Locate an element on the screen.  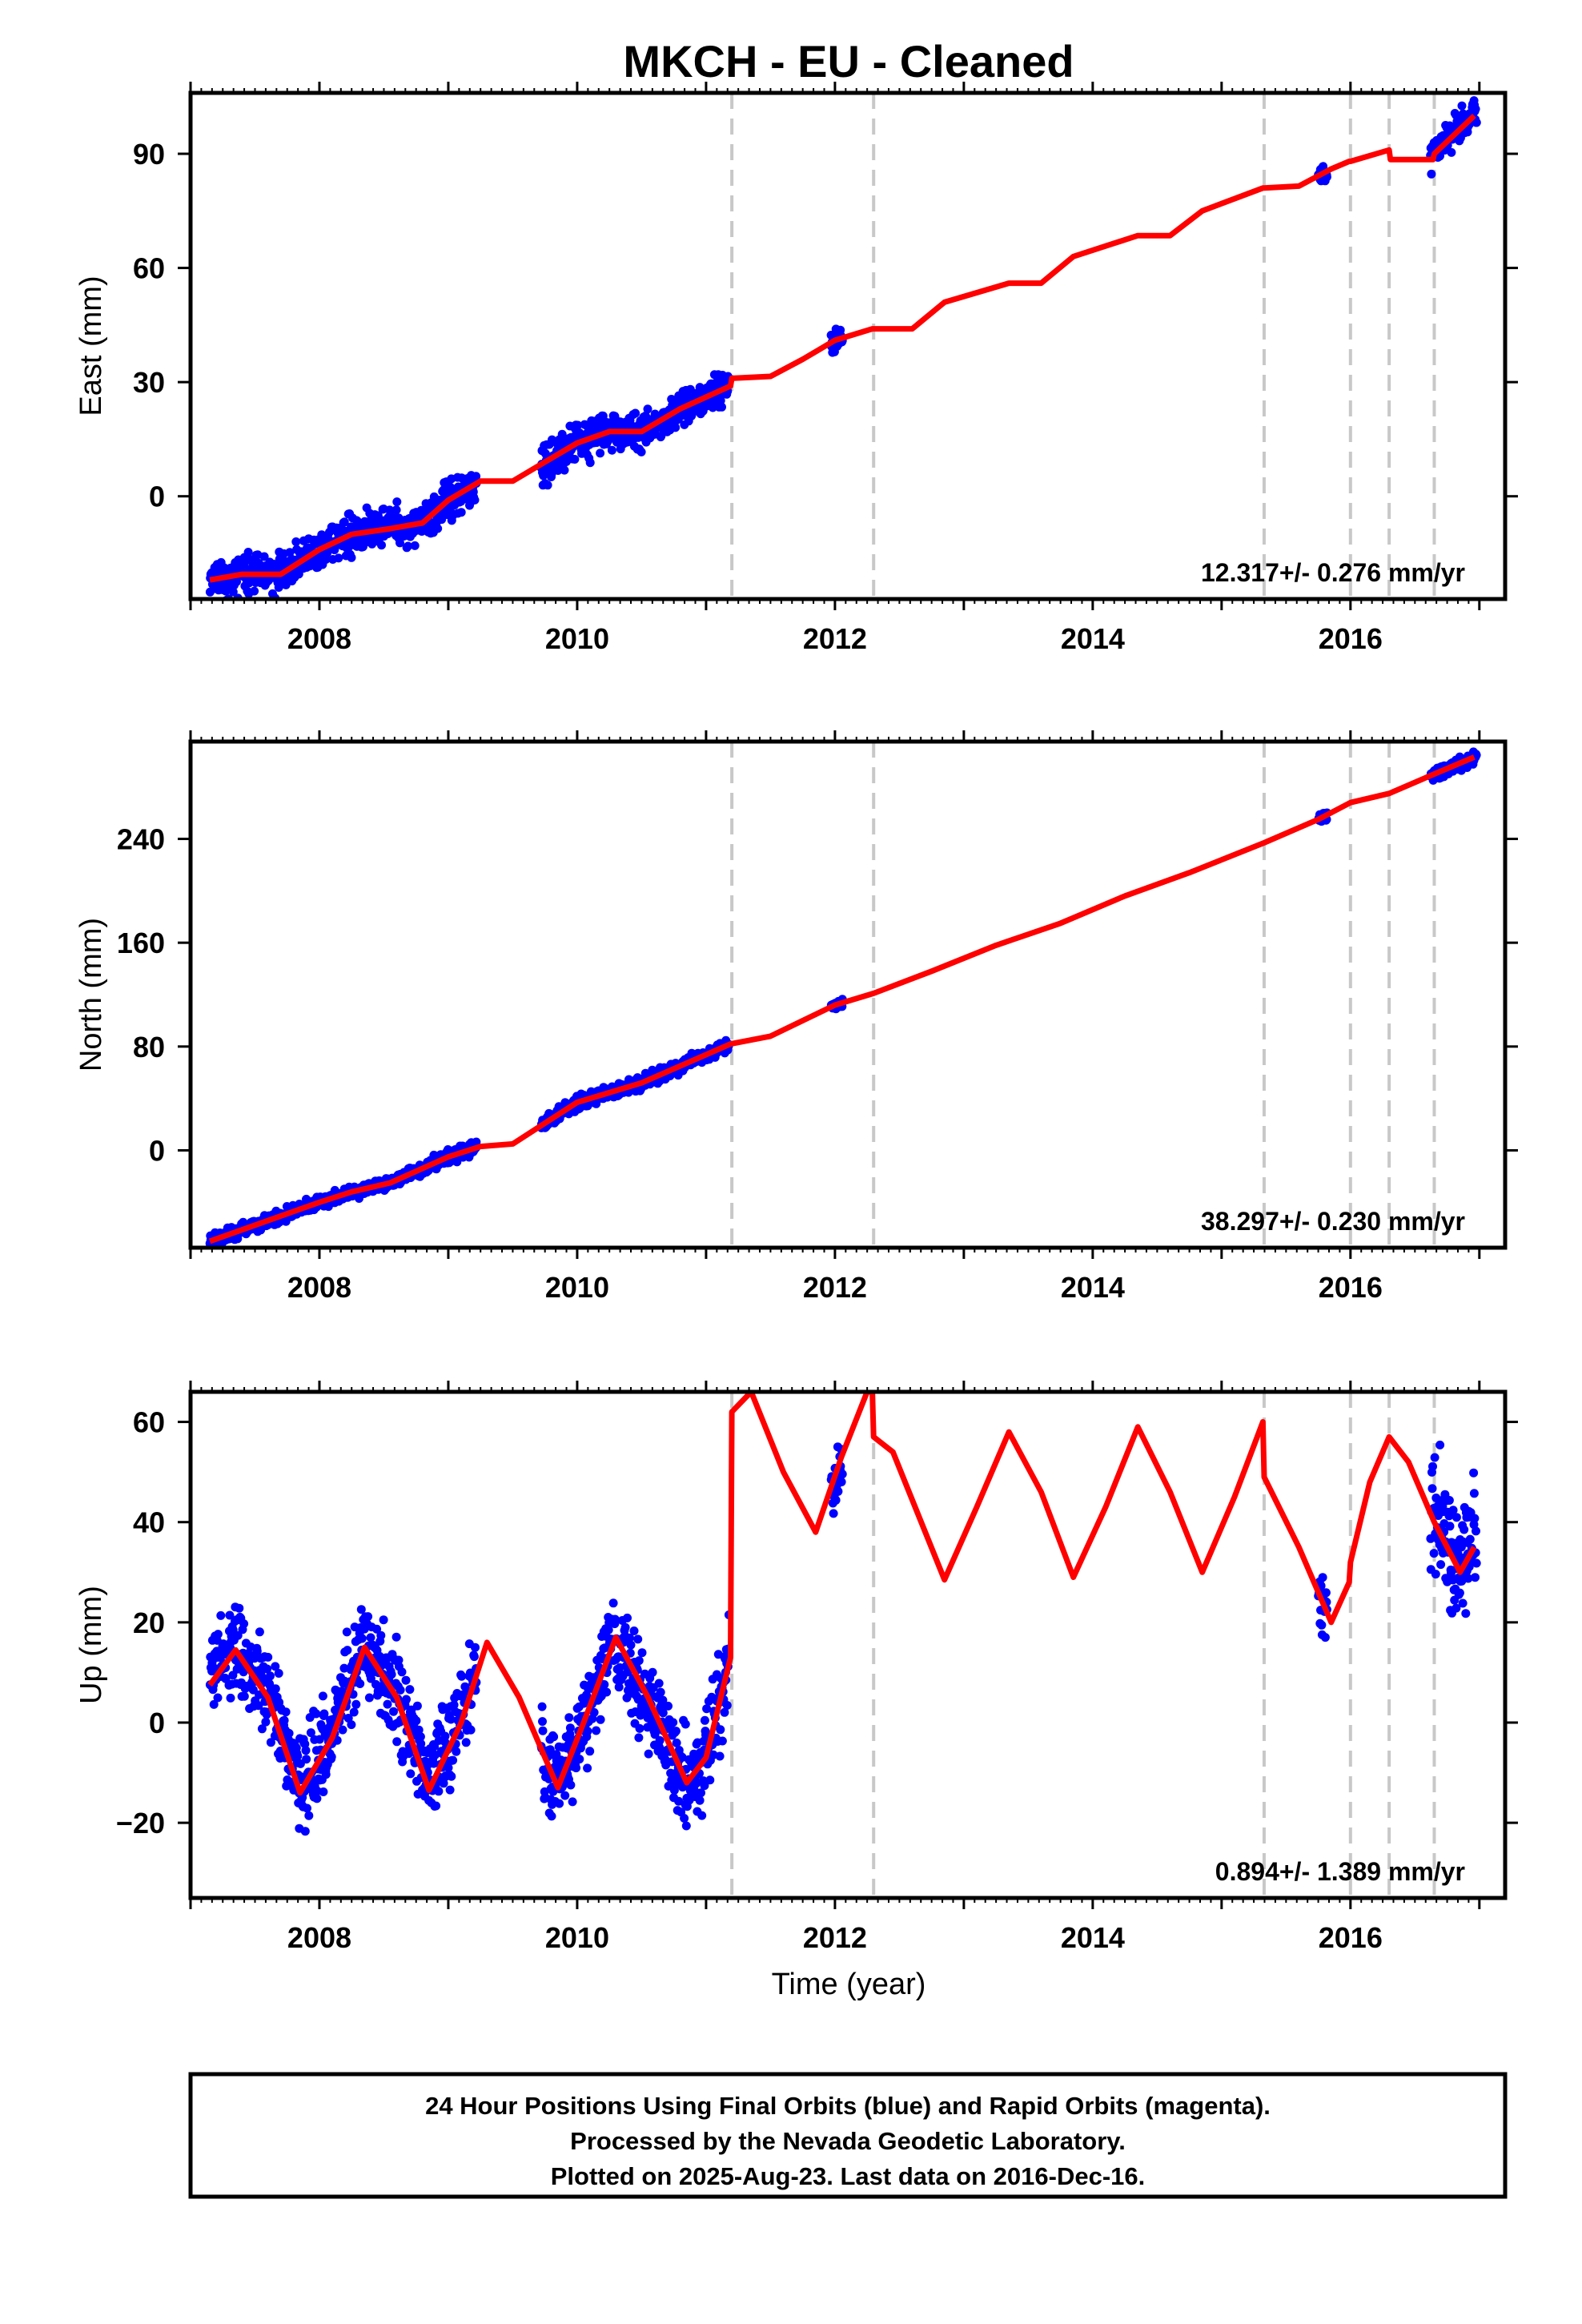
x-tick-label: 2008 is located at coordinates (319, 1938).